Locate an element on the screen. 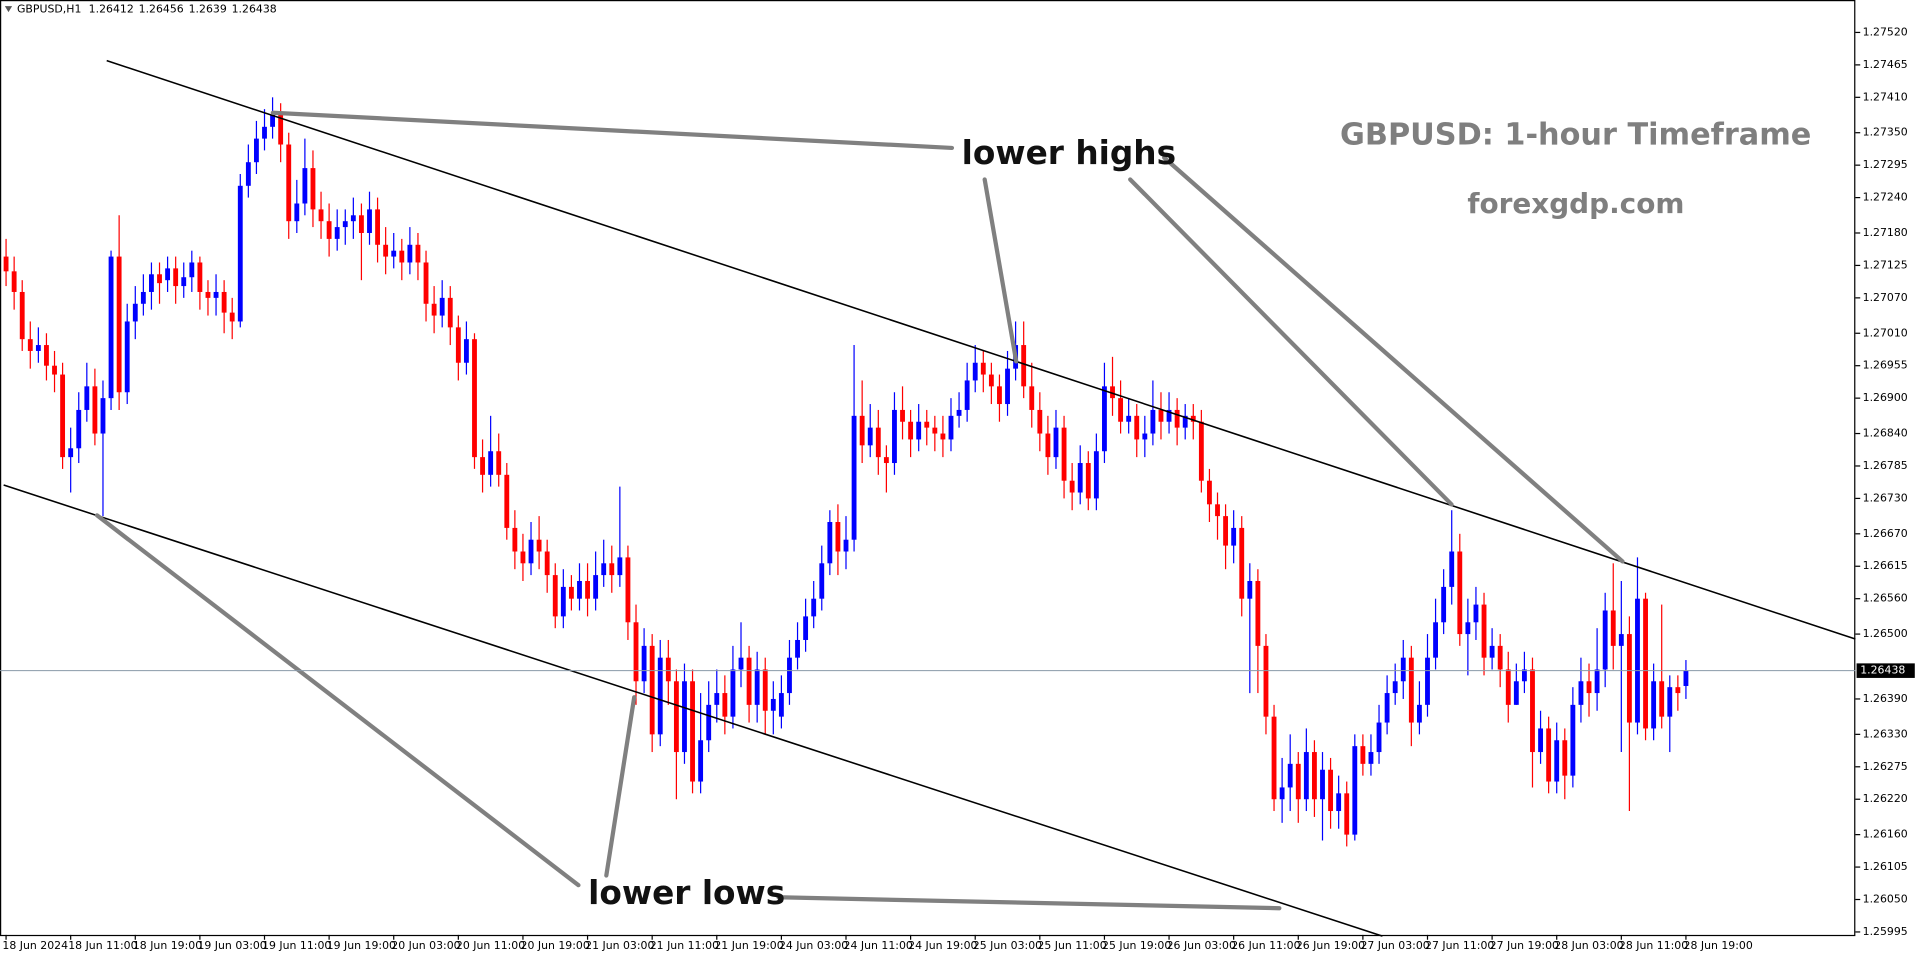 Image resolution: width=1916 pixels, height=964 pixels. y-tick-label: 1.26330 is located at coordinates (1885, 733).